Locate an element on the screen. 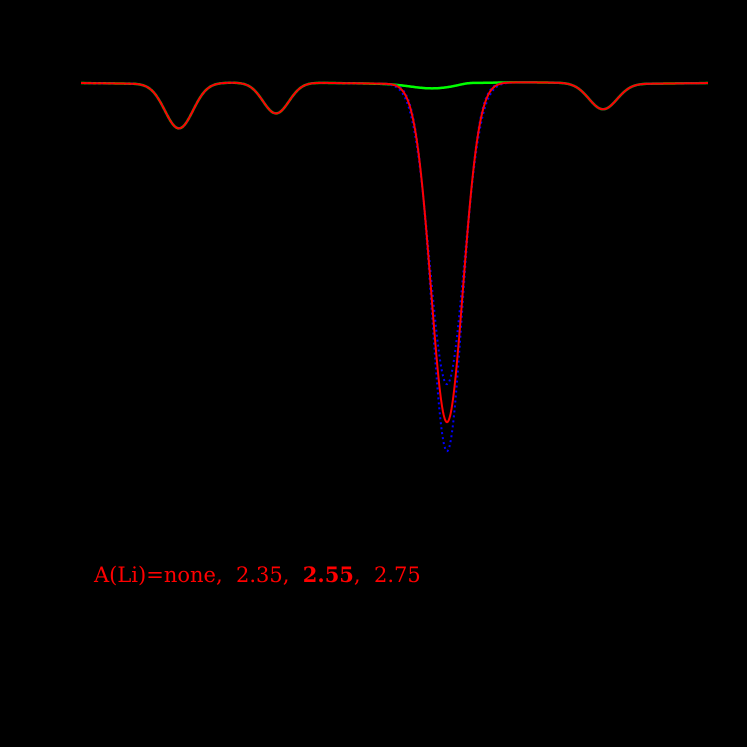 The width and height of the screenshot is (747, 747). legend-sep-2: , is located at coordinates (292, 575).